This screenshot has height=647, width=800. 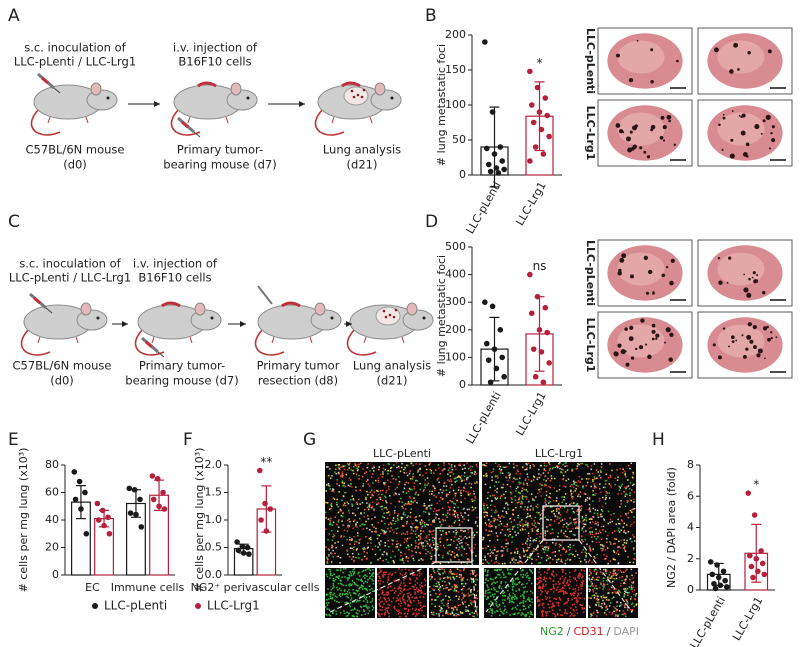 What do you see at coordinates (200, 309) in the screenshot?
I see `mouse-ear` at bounding box center [200, 309].